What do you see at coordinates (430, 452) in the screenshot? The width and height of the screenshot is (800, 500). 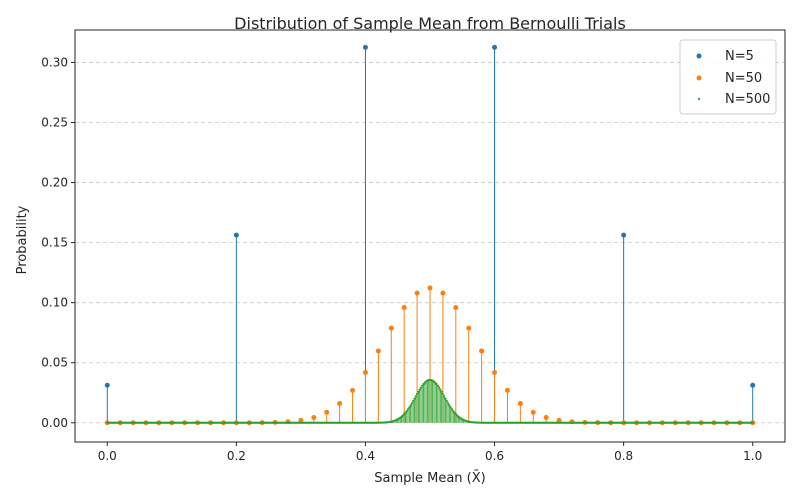 I see `x-axis-ticks: 0.0 0.2 0.4 0.6 0.8 1.0` at bounding box center [430, 452].